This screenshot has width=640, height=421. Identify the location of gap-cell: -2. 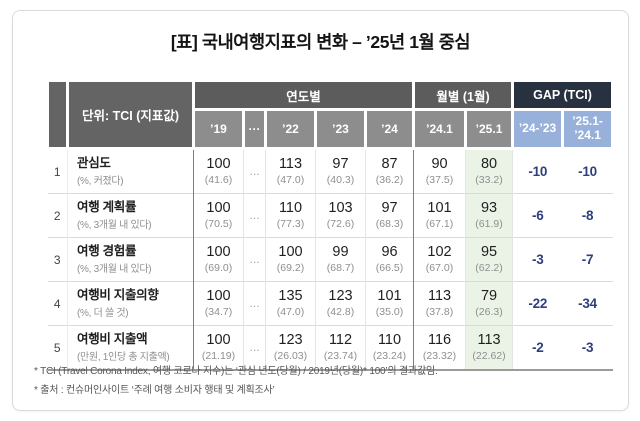
(537, 348).